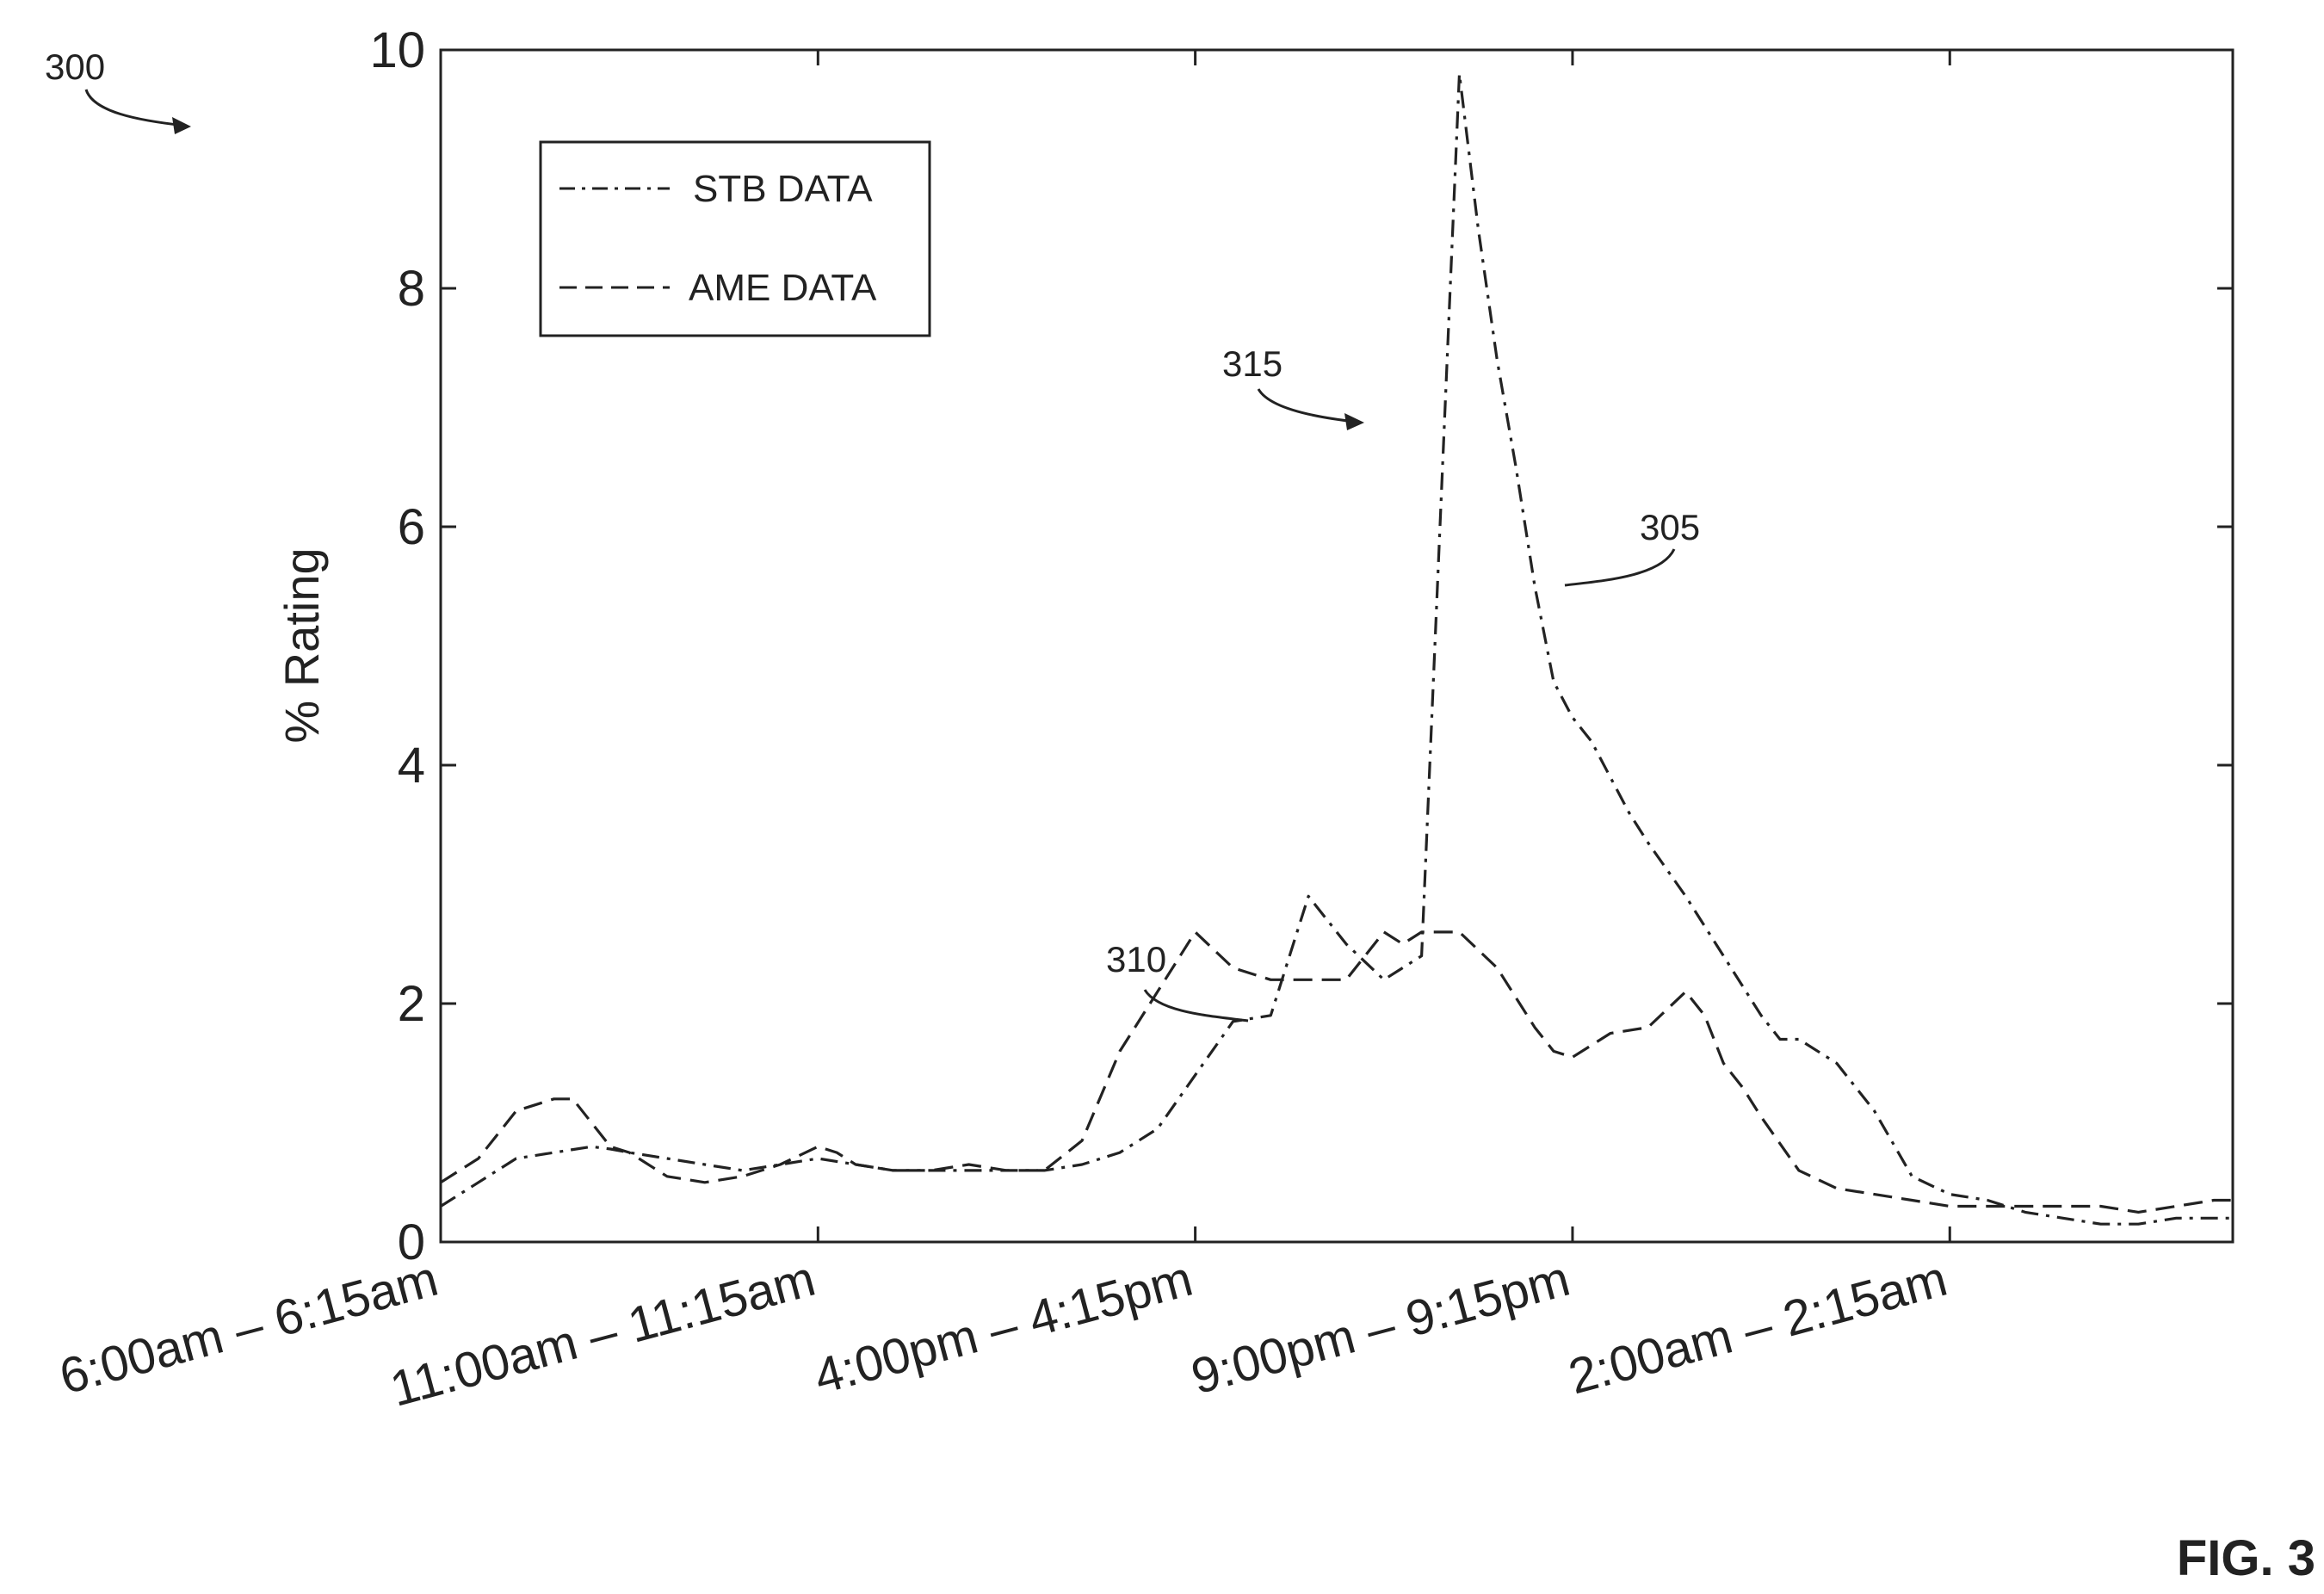  I want to click on ref-310-label: 310, so click(1136, 959).